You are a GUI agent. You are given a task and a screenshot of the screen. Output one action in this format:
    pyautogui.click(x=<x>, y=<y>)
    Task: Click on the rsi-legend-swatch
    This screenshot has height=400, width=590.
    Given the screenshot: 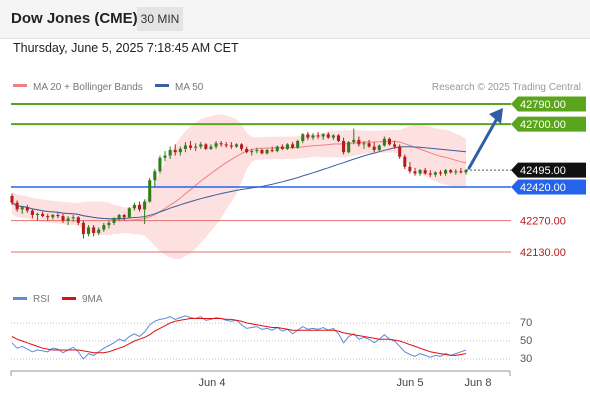 What is the action you would take?
    pyautogui.click(x=20, y=298)
    